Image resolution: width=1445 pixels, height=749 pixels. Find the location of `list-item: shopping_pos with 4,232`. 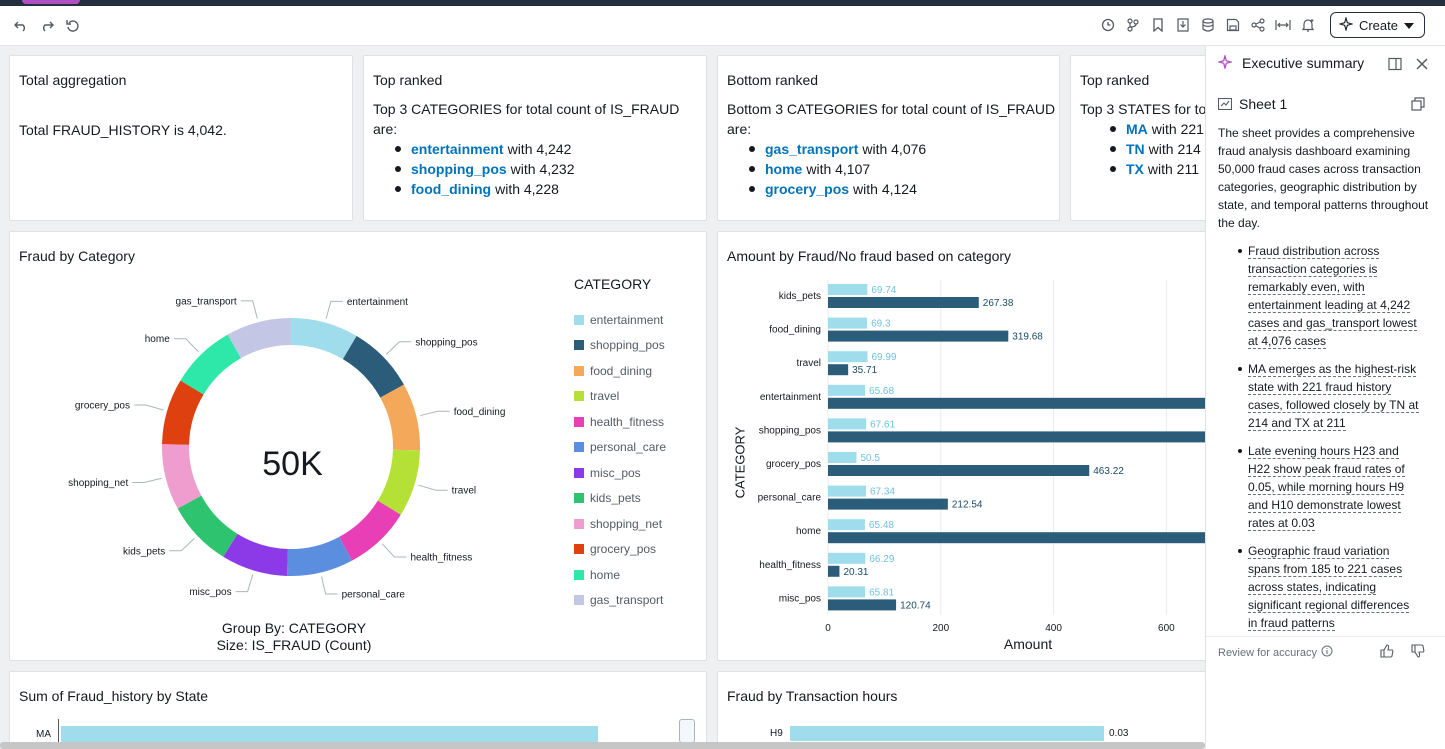

list-item: shopping_pos with 4,232 is located at coordinates (485, 169).